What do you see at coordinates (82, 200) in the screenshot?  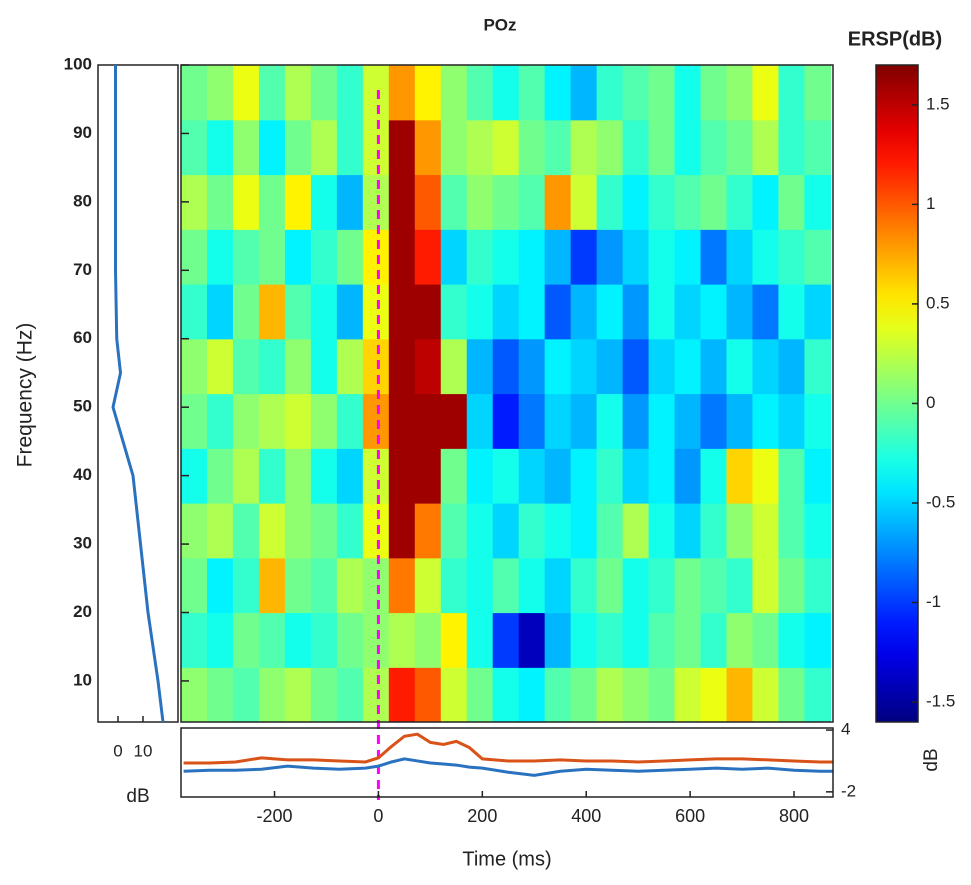 I see `y-tick-label: 80` at bounding box center [82, 200].